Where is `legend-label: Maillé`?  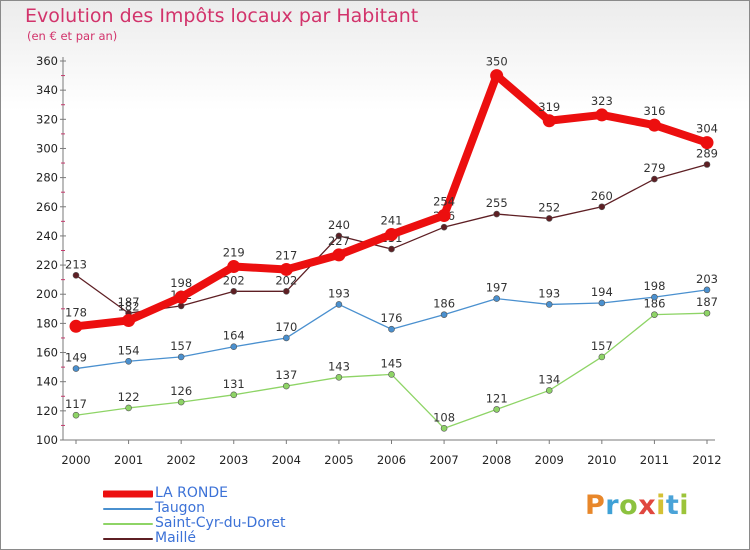
legend-label: Maillé is located at coordinates (175, 538).